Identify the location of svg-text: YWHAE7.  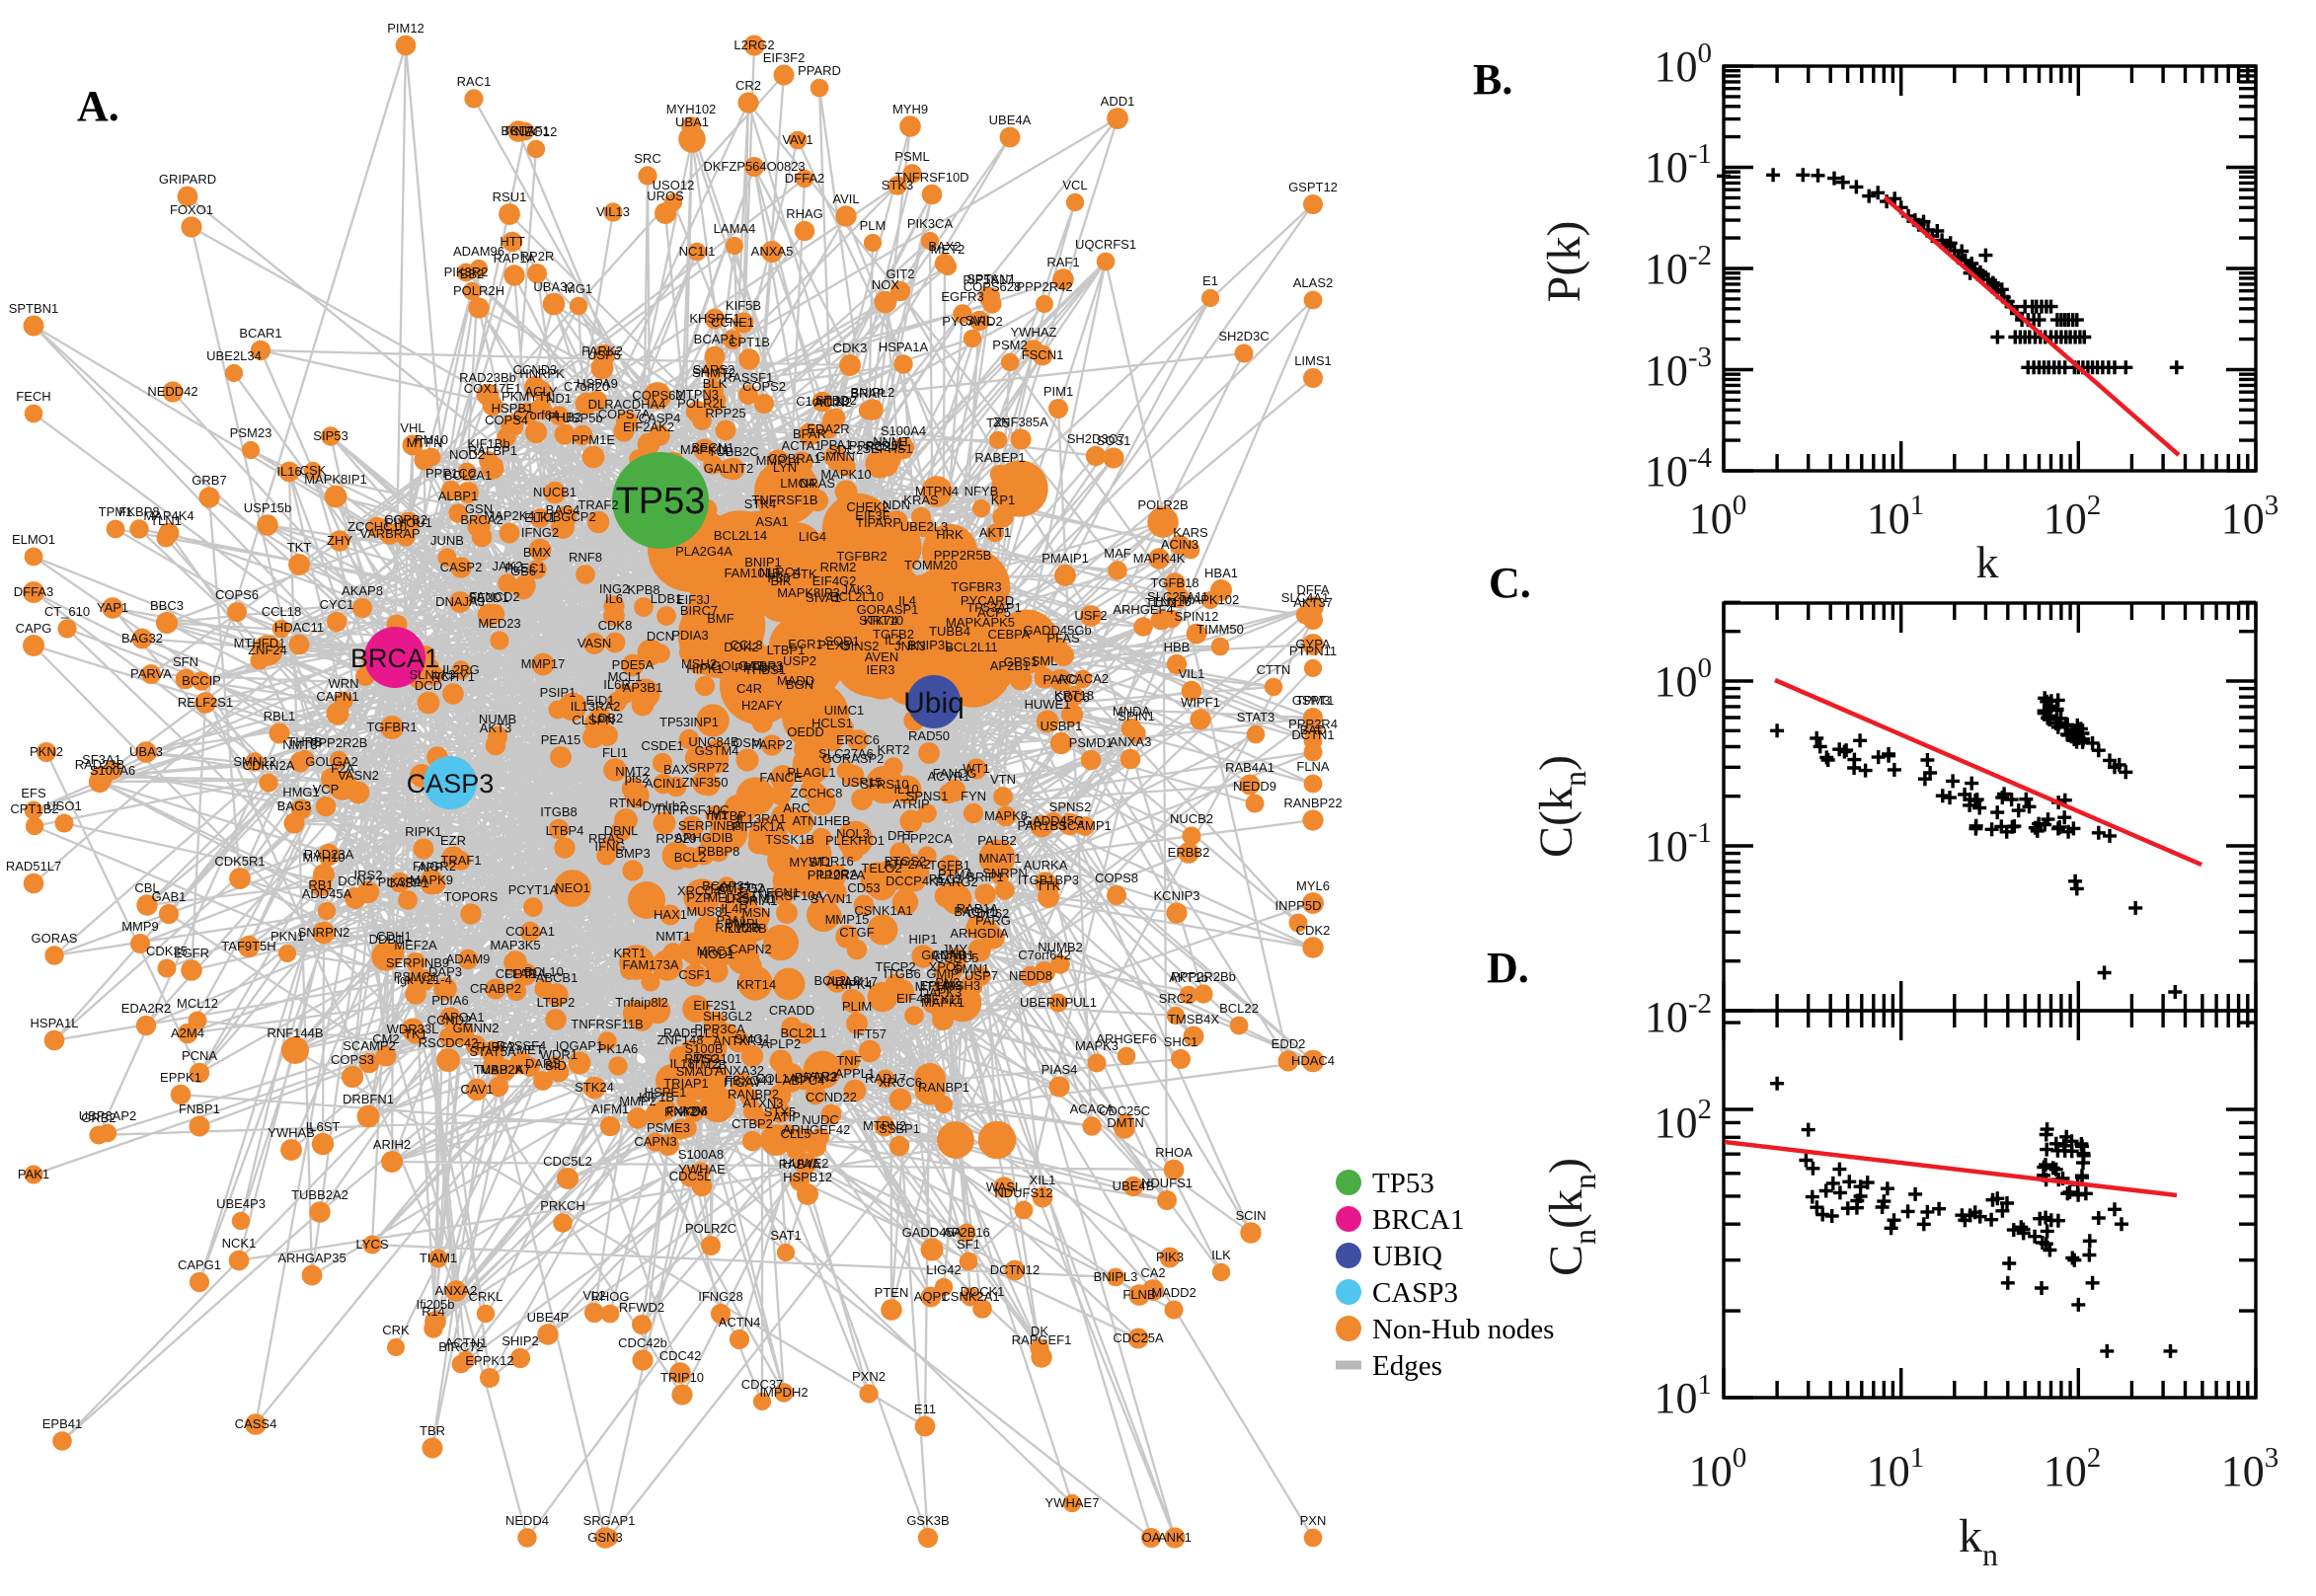
(1072, 1502).